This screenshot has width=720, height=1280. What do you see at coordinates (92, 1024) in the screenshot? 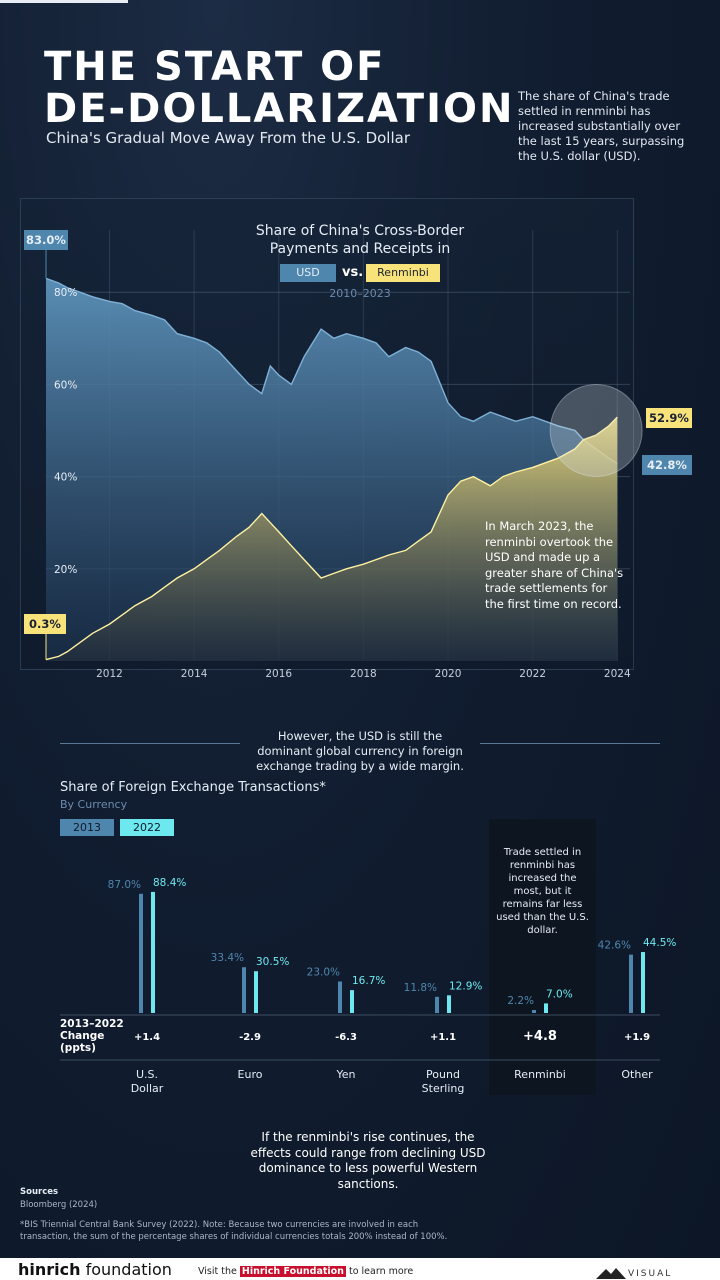
I see `change-label-line-1: 2013–2022` at bounding box center [92, 1024].